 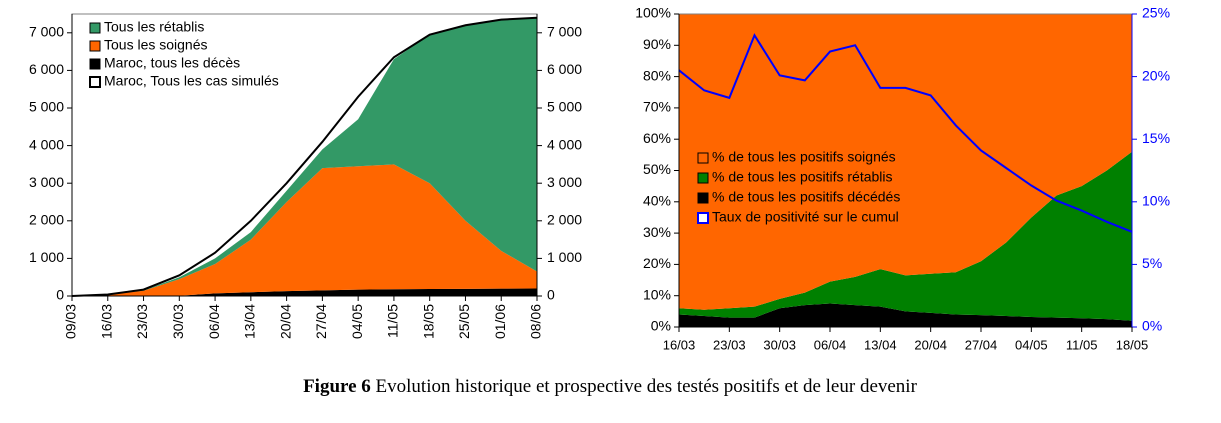 I want to click on legend-label: Tous les soignés, so click(x=156, y=45).